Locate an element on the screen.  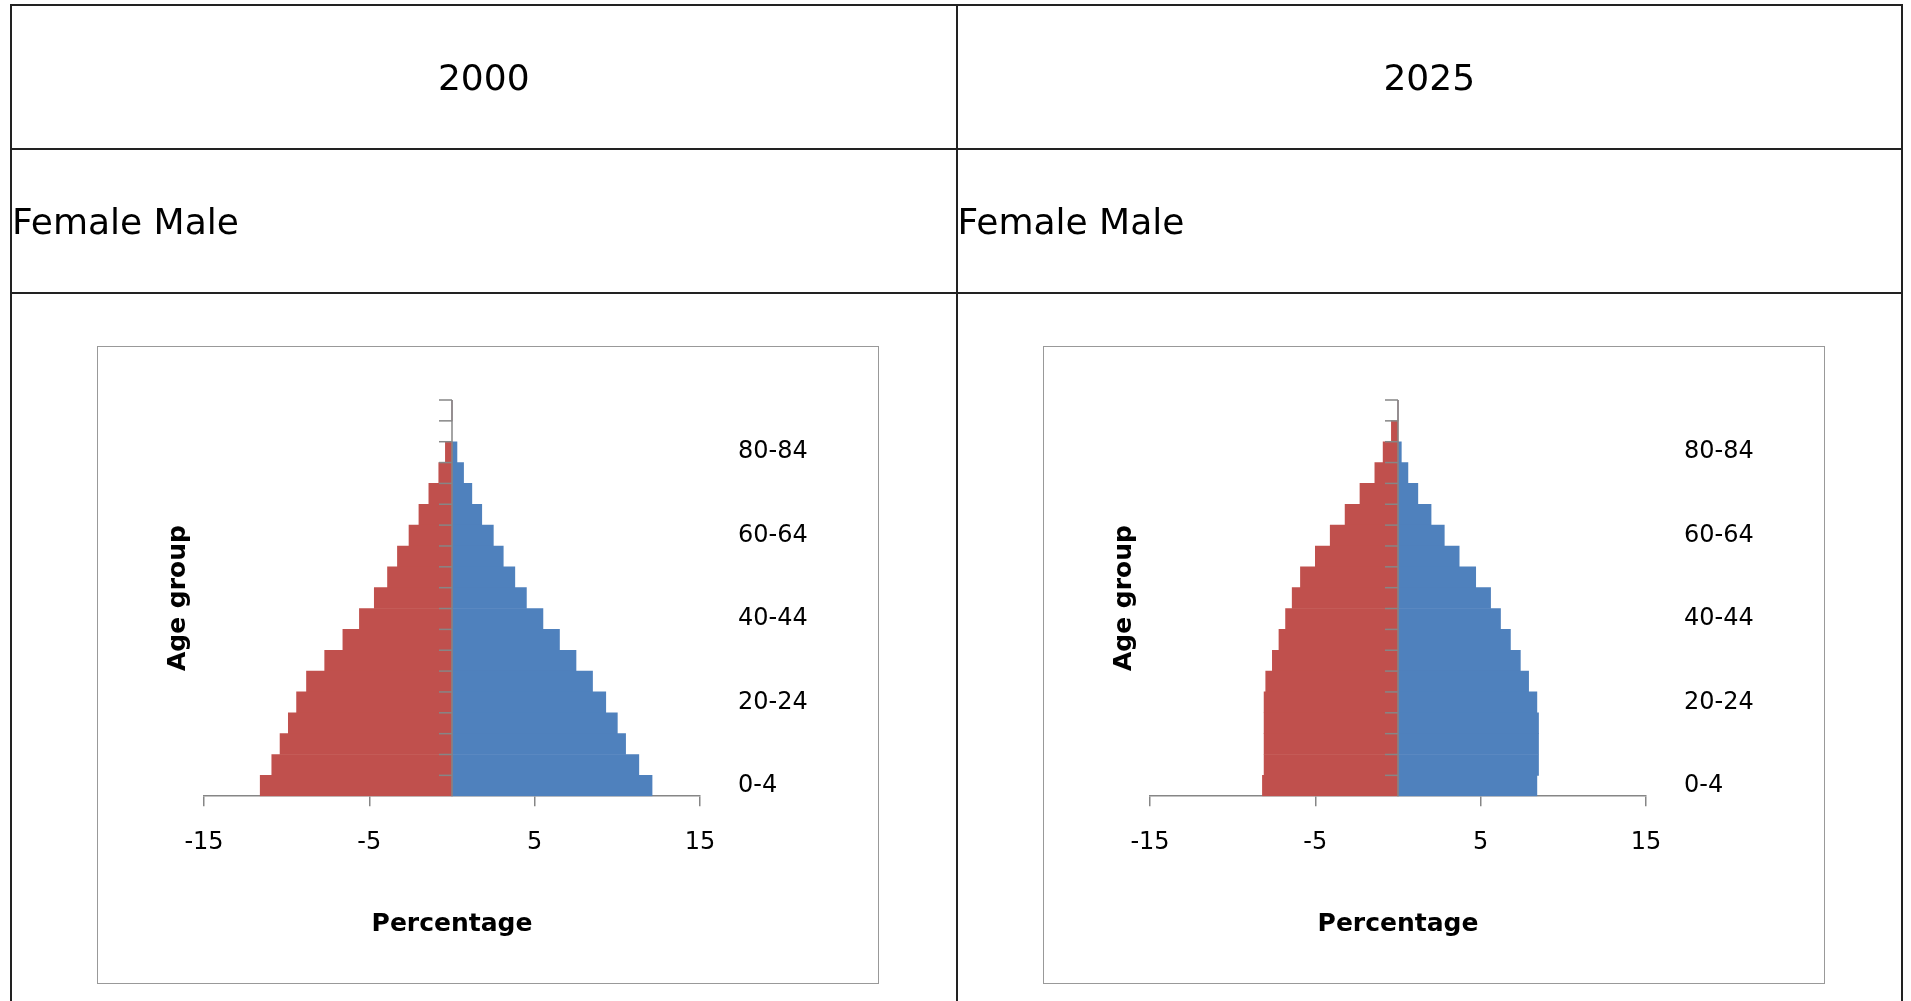
chart-title: 2025 is located at coordinates (1429, 78).